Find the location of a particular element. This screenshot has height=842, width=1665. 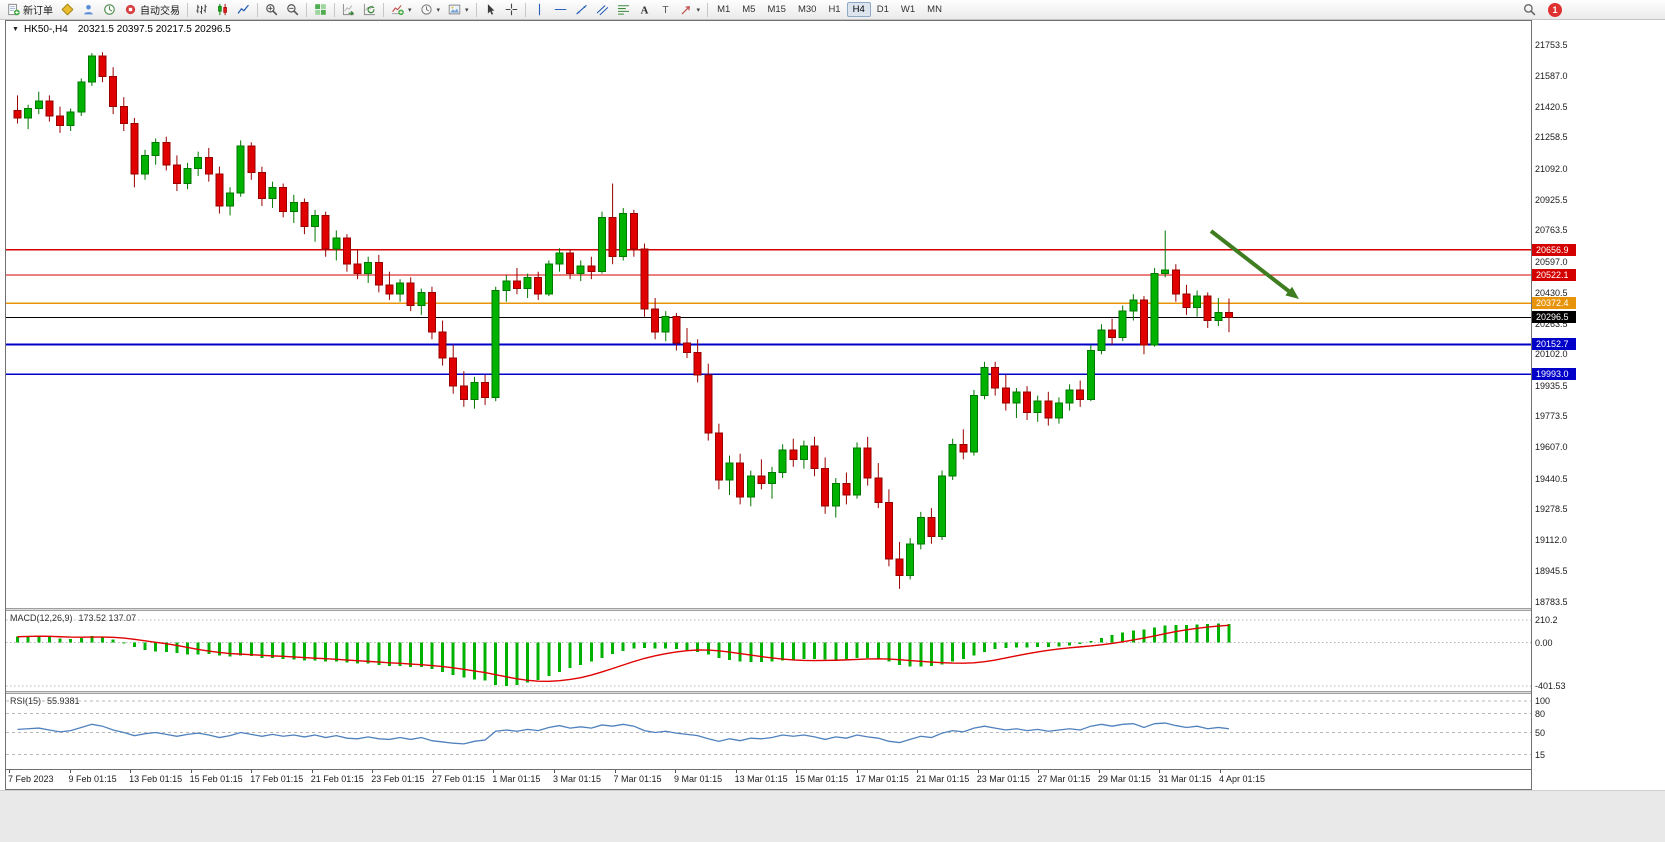

horizontal-line-button is located at coordinates (560, 9).